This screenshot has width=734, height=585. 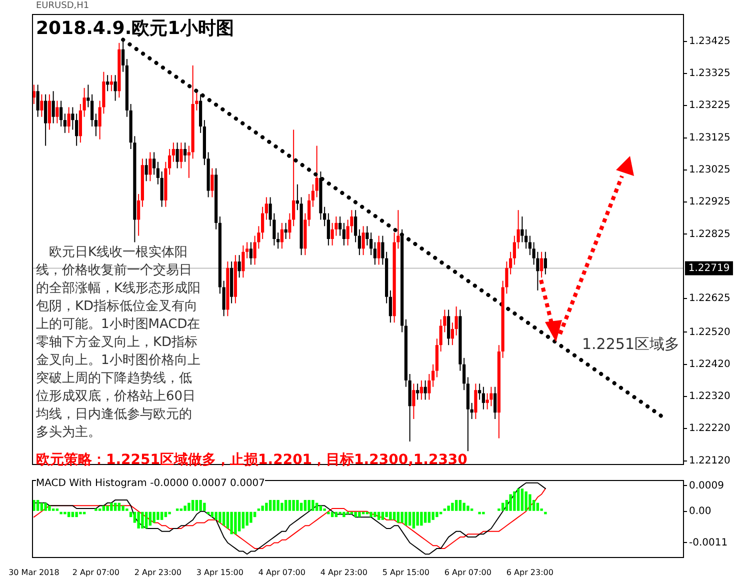 I want to click on y-tick-label: 1.22625, so click(x=709, y=298).